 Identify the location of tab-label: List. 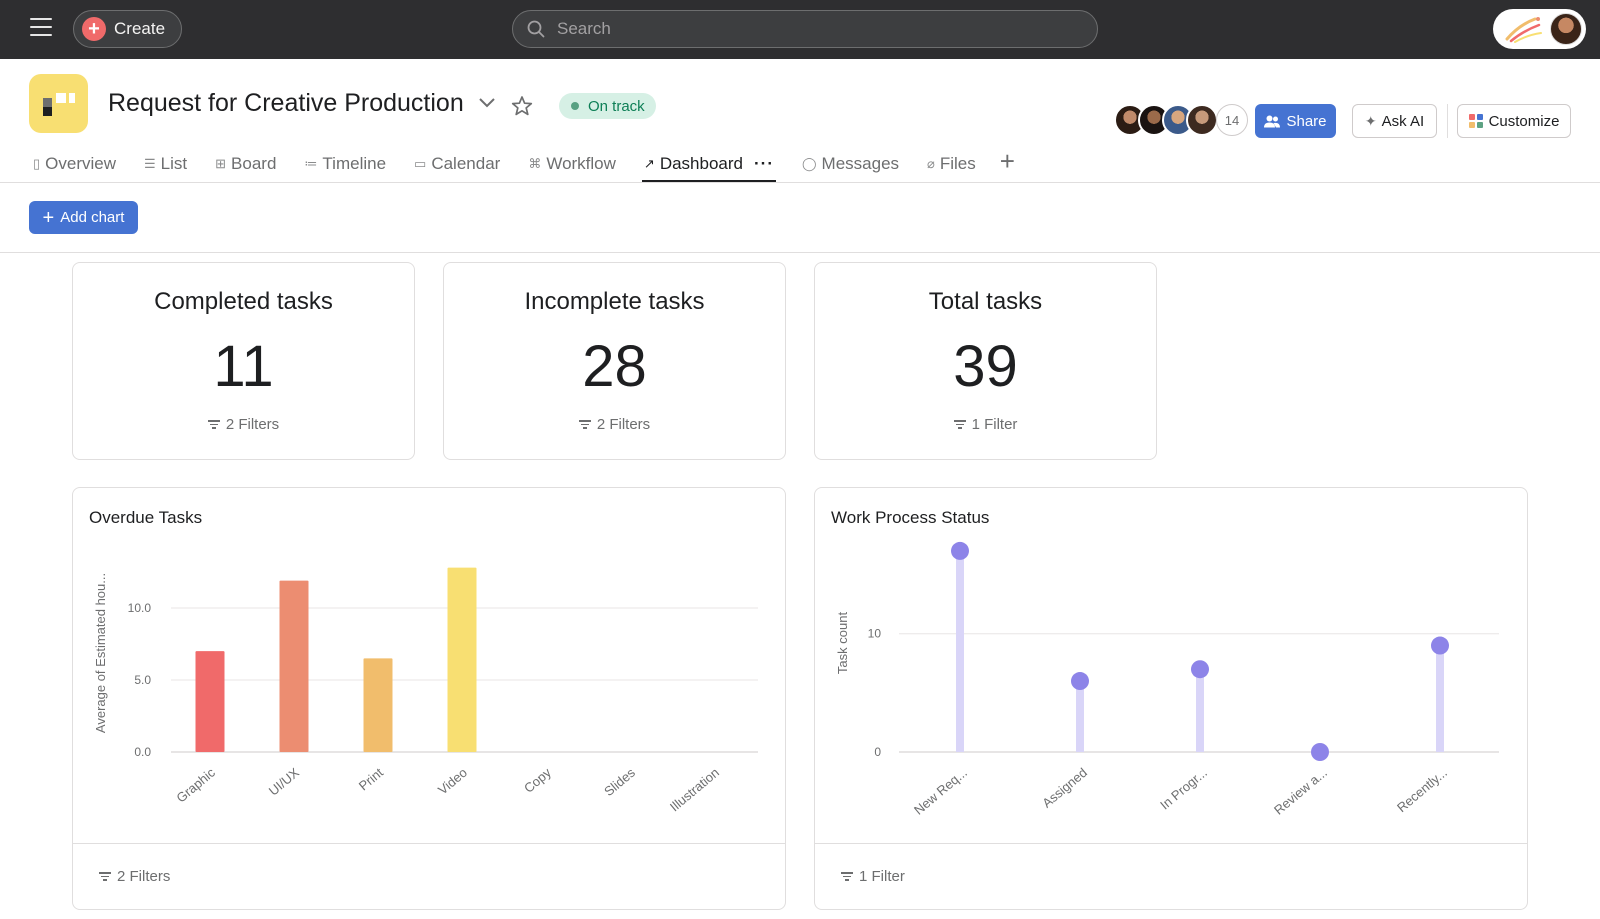
(174, 163).